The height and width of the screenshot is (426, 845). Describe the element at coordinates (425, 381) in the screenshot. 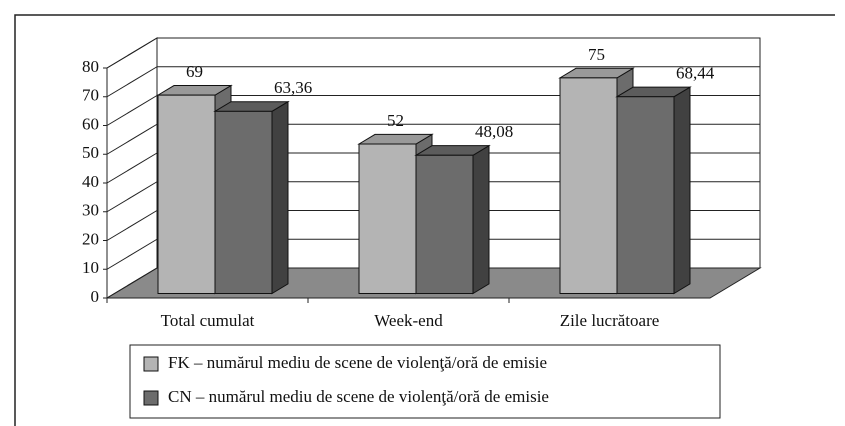

I see `legend-box` at that location.